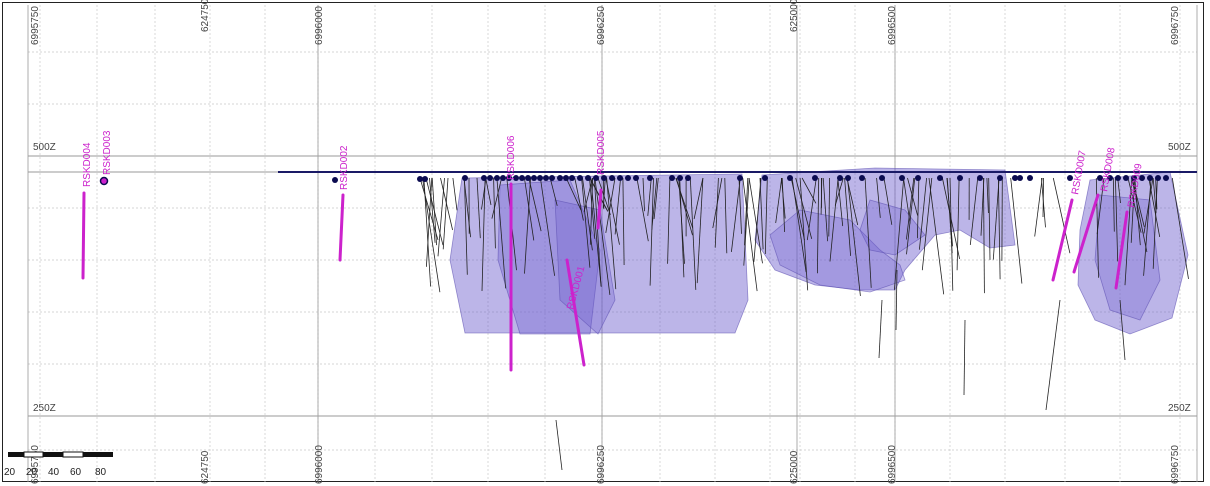 The image size is (1210, 486). I want to click on target-hole-rskd008, so click(1086, 233).